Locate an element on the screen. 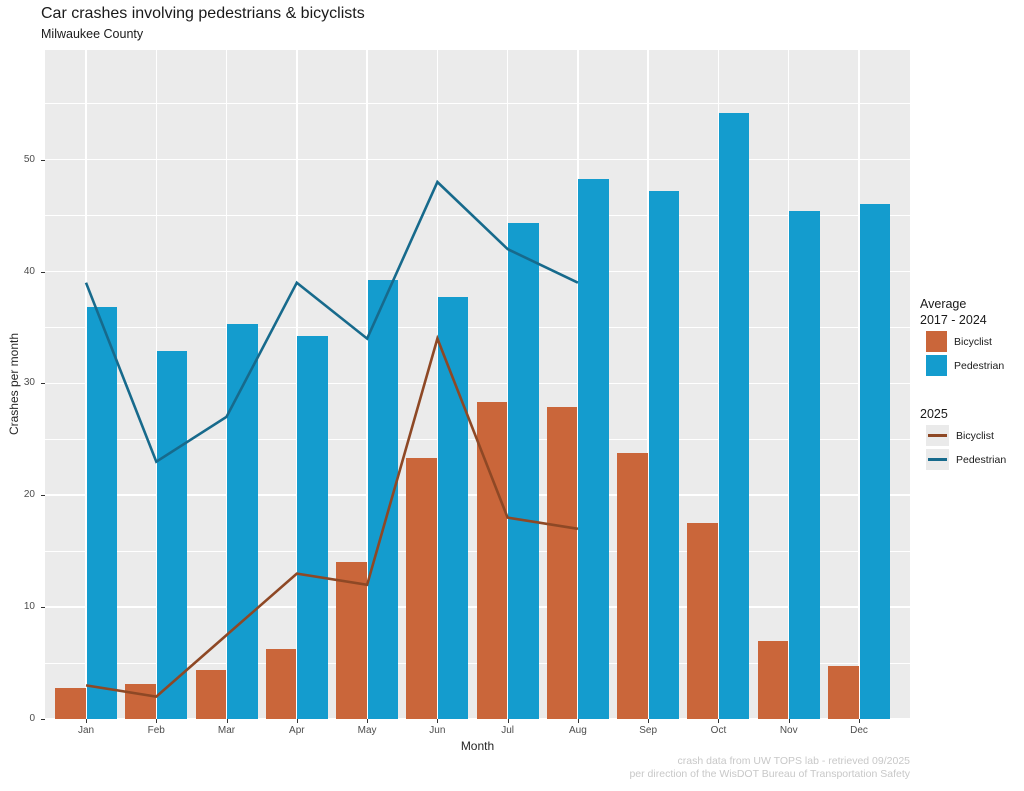 This screenshot has height=791, width=1024. x-tick-mark-Apr is located at coordinates (297, 721).